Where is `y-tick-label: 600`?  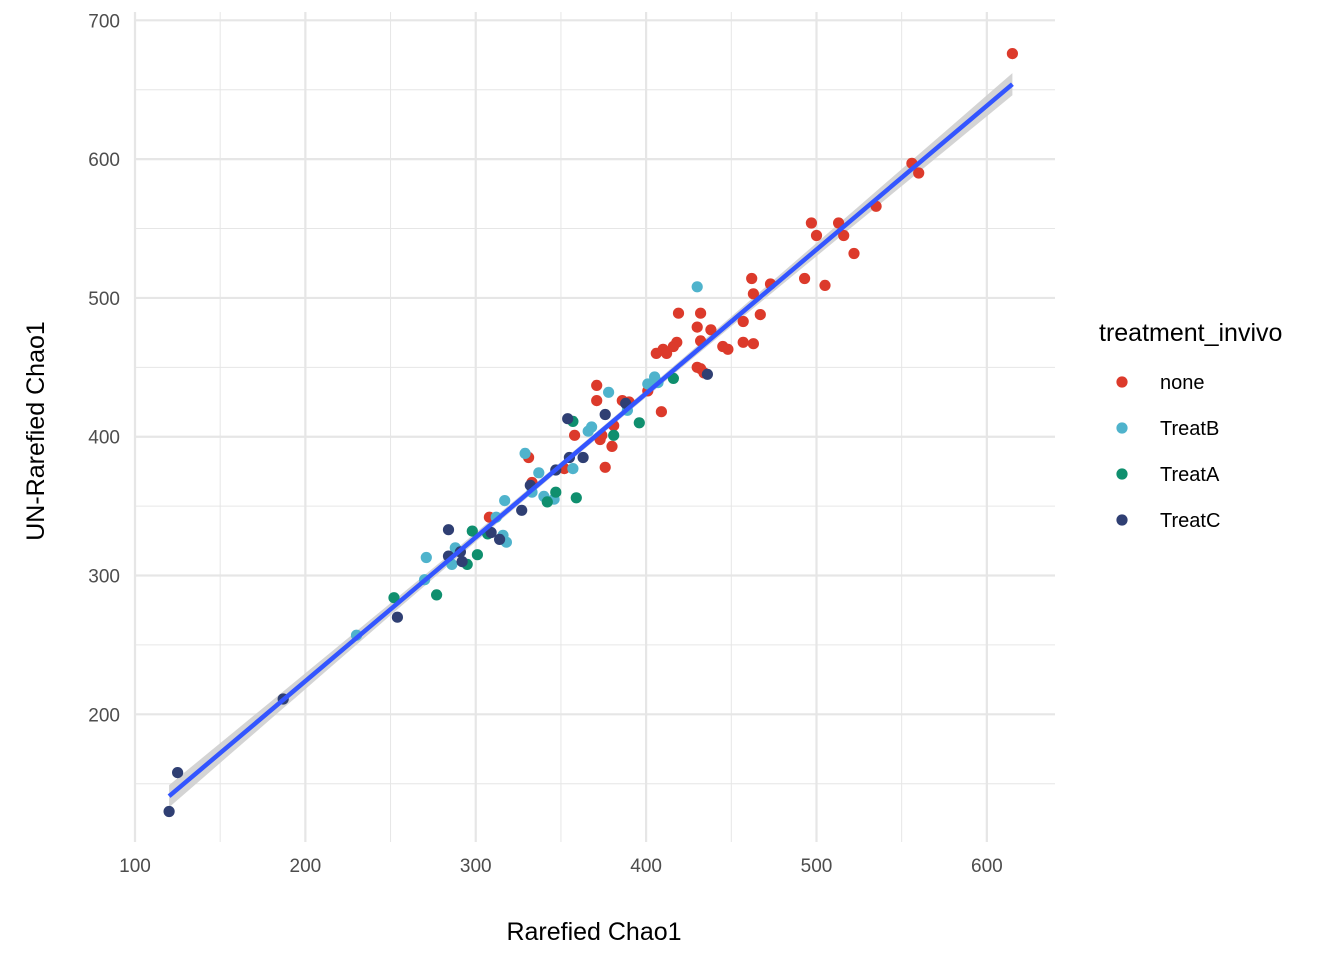 y-tick-label: 600 is located at coordinates (104, 160).